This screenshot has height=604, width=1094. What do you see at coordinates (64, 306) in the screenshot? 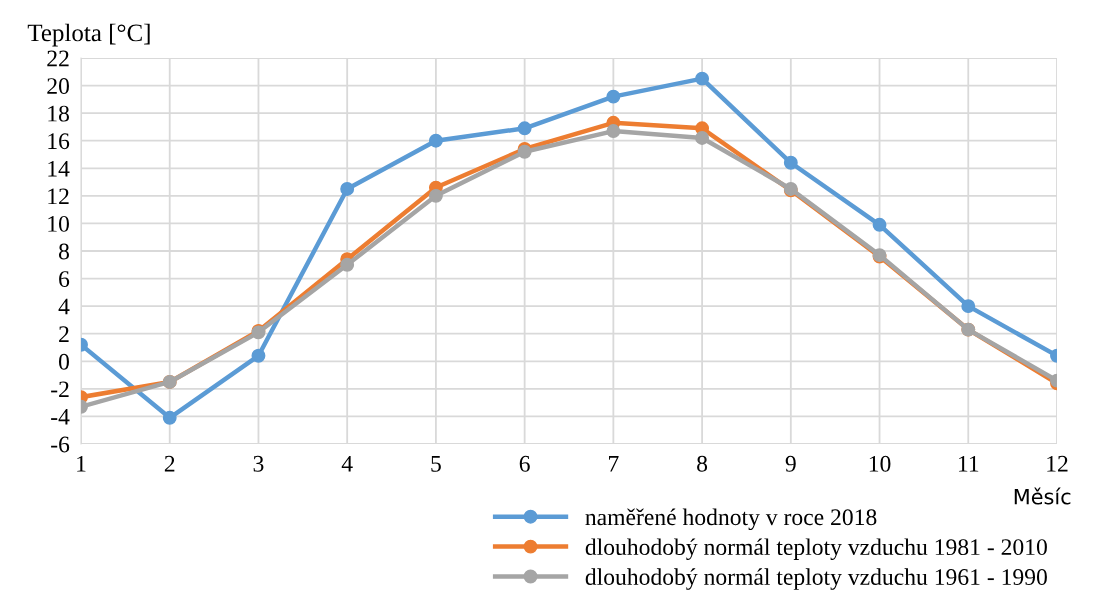
I see `y-tick-label: 4` at bounding box center [64, 306].